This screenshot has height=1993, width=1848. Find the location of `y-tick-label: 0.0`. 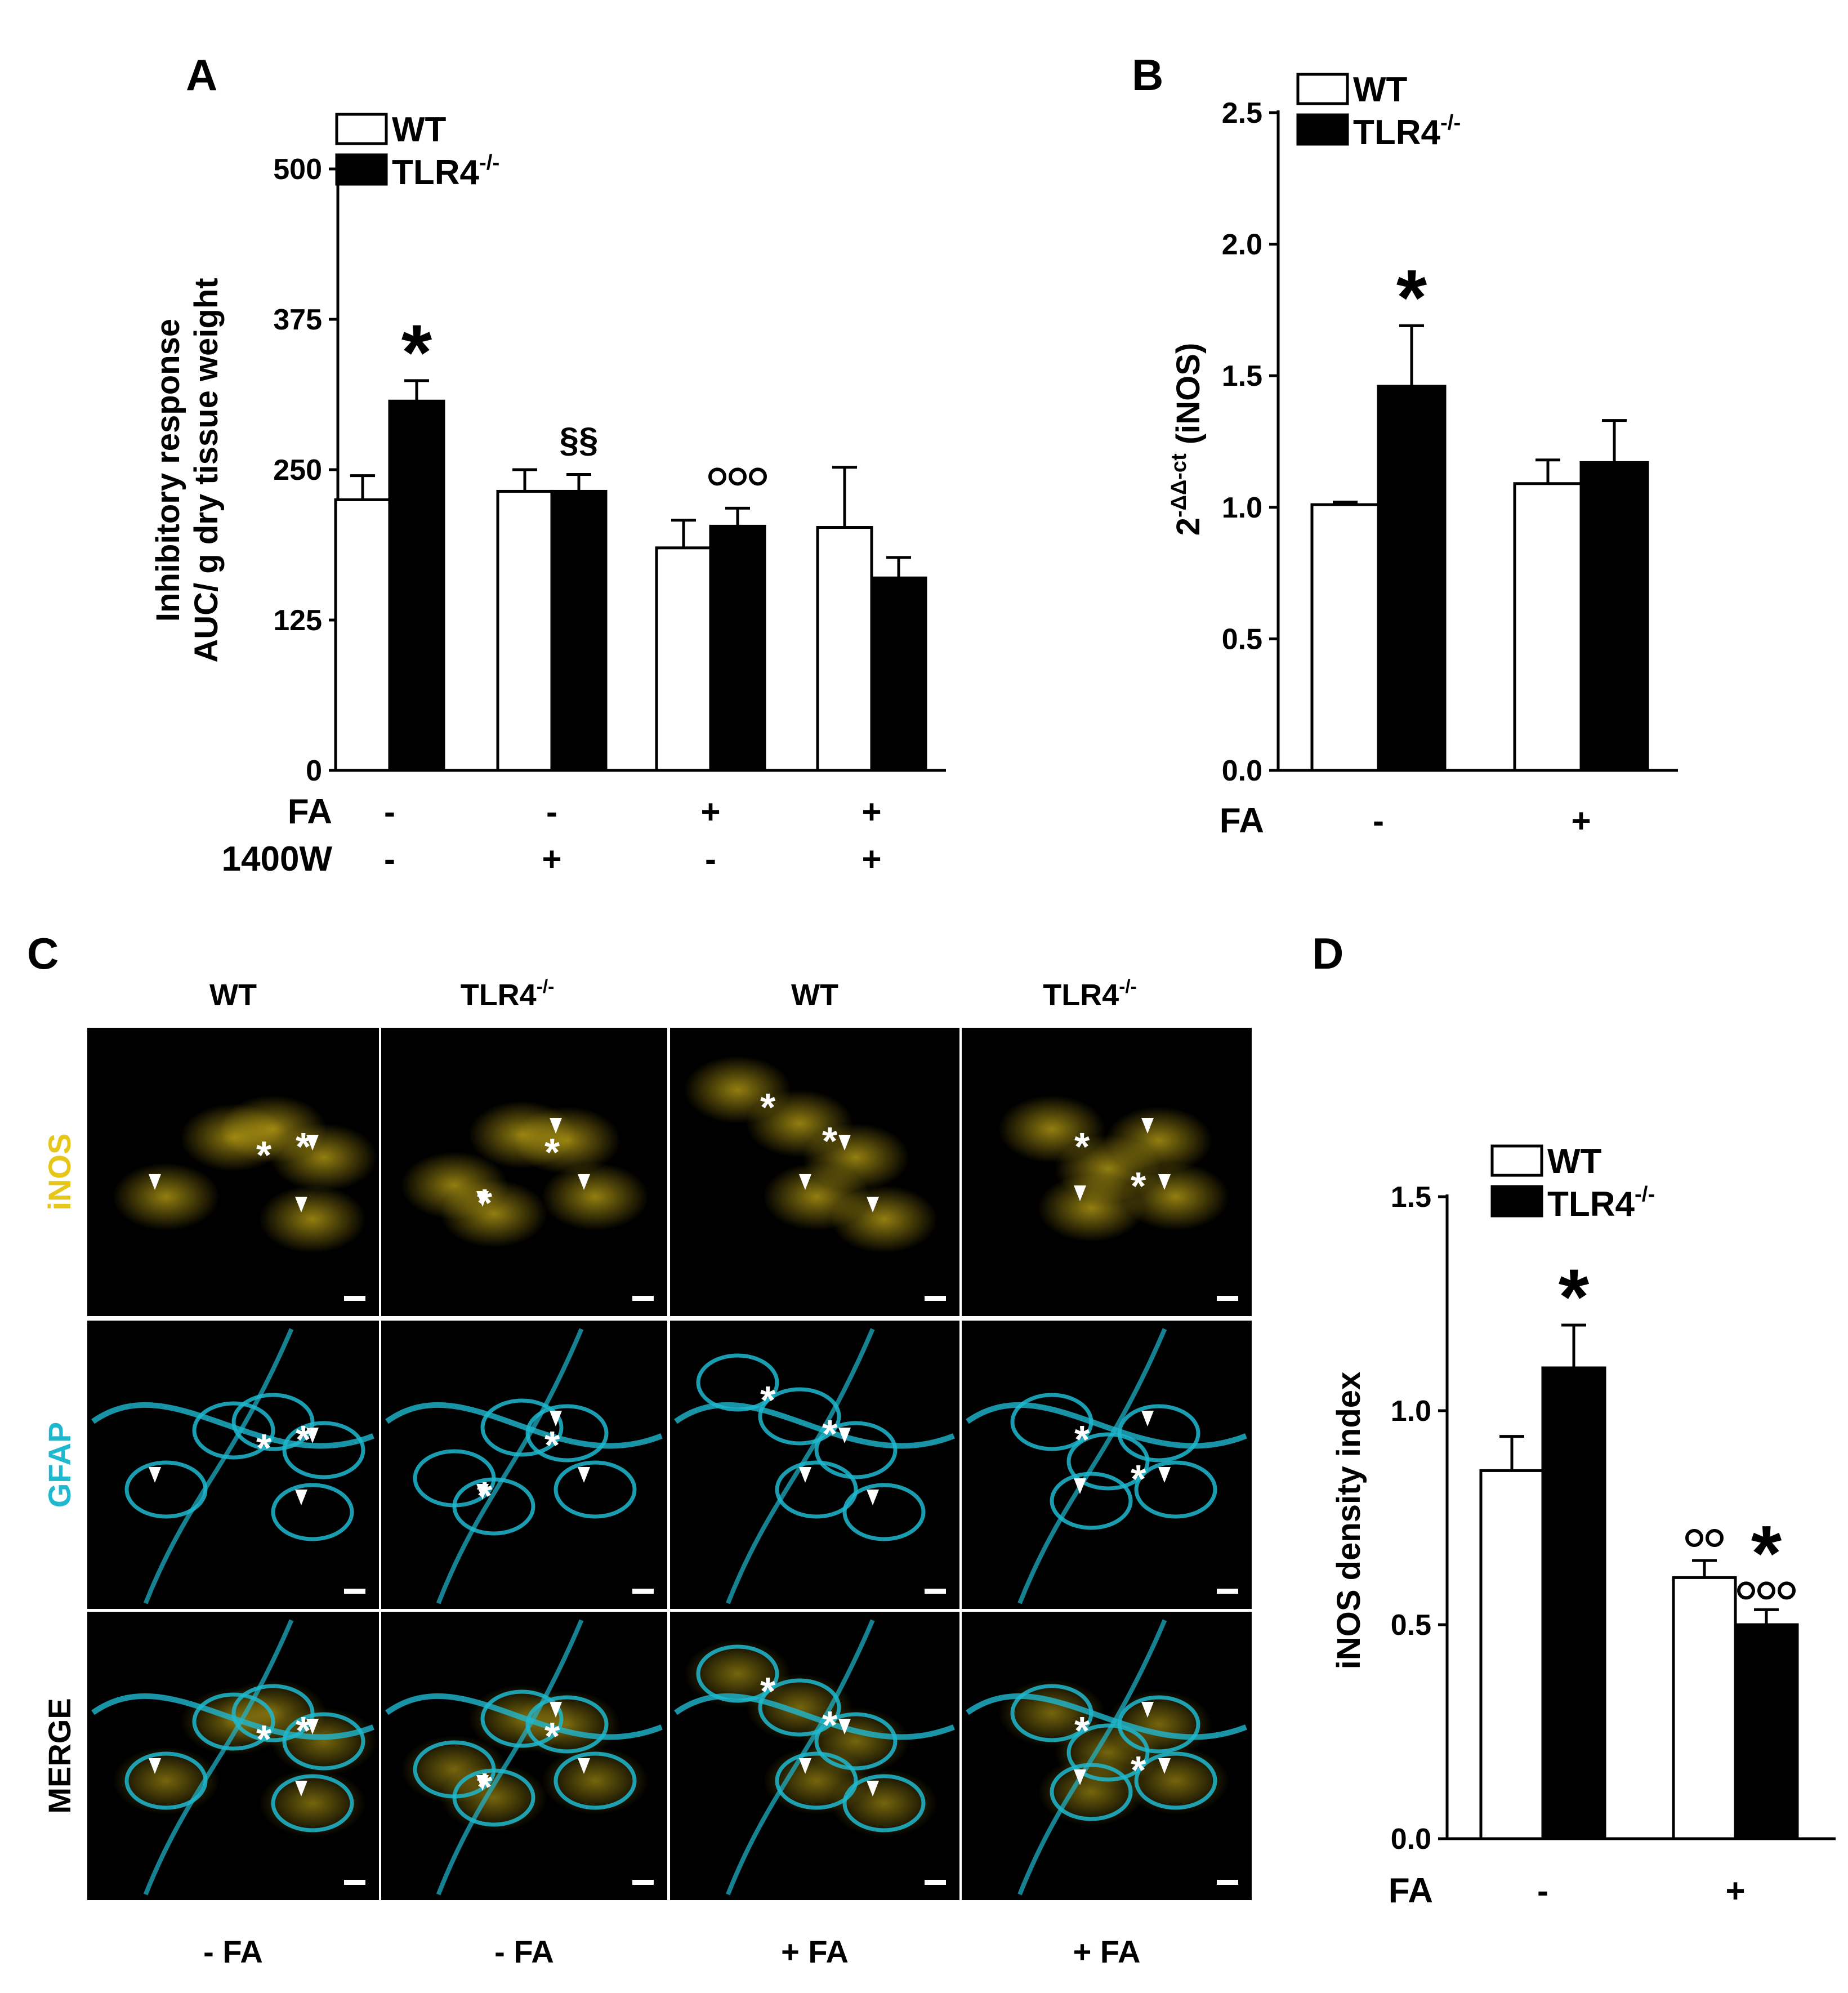

y-tick-label: 0.0 is located at coordinates (1242, 771).